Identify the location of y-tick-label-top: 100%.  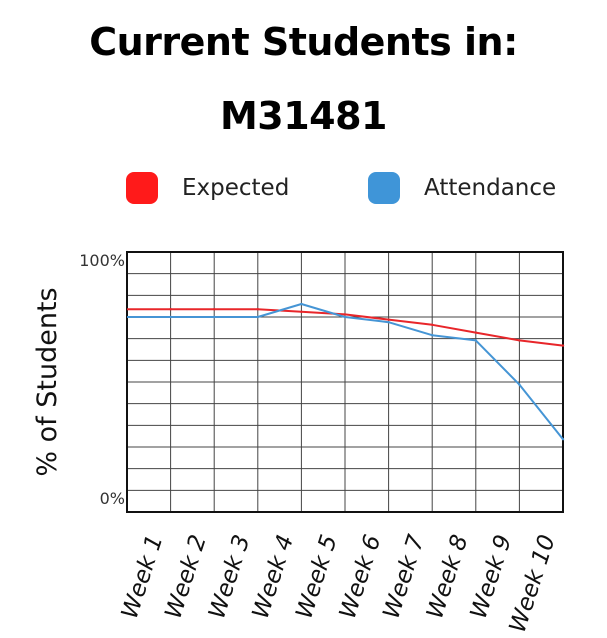
(102, 260).